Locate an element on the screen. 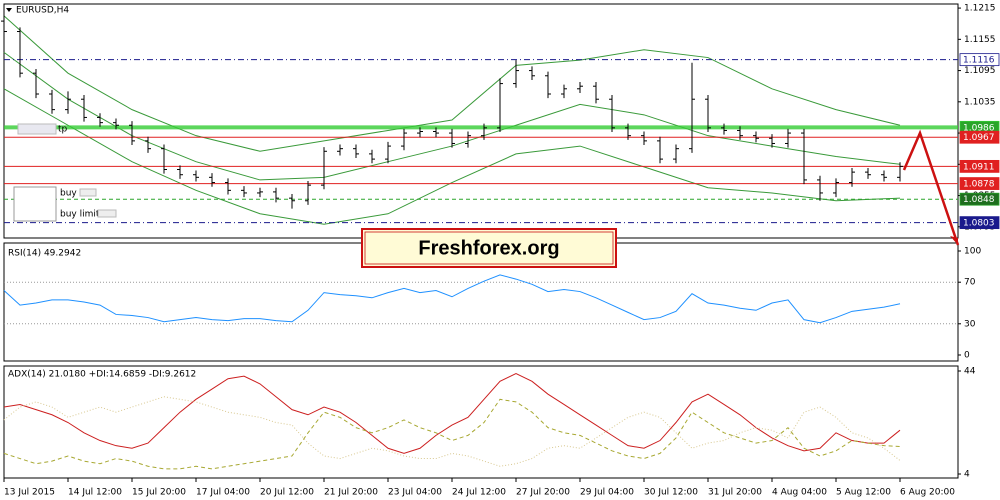 This screenshot has width=1000, height=500. level-label: 1.0878 is located at coordinates (979, 185).